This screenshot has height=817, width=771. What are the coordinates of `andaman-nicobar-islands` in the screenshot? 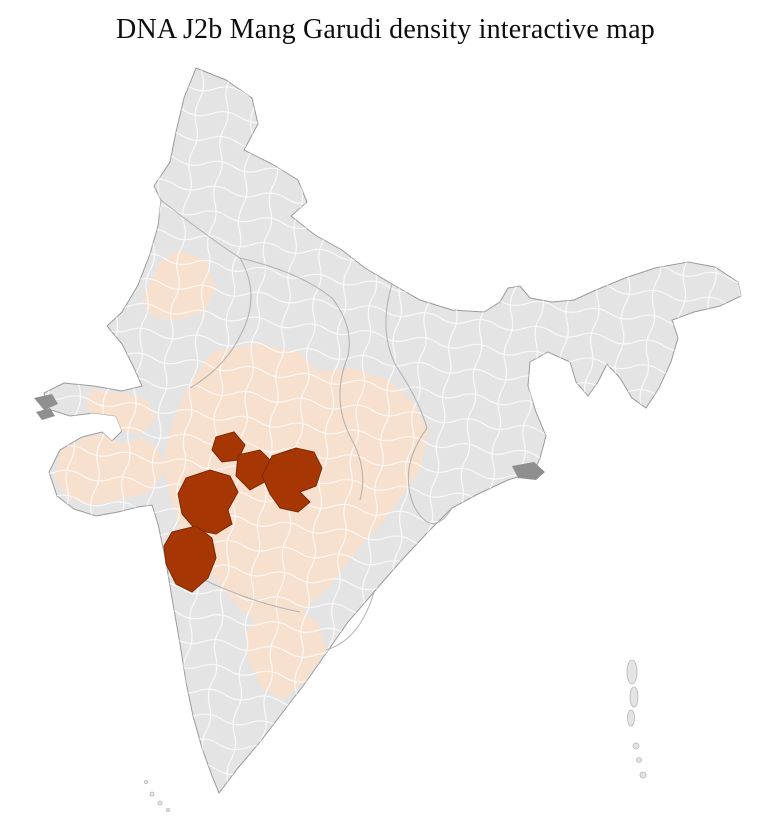 It's located at (636, 719).